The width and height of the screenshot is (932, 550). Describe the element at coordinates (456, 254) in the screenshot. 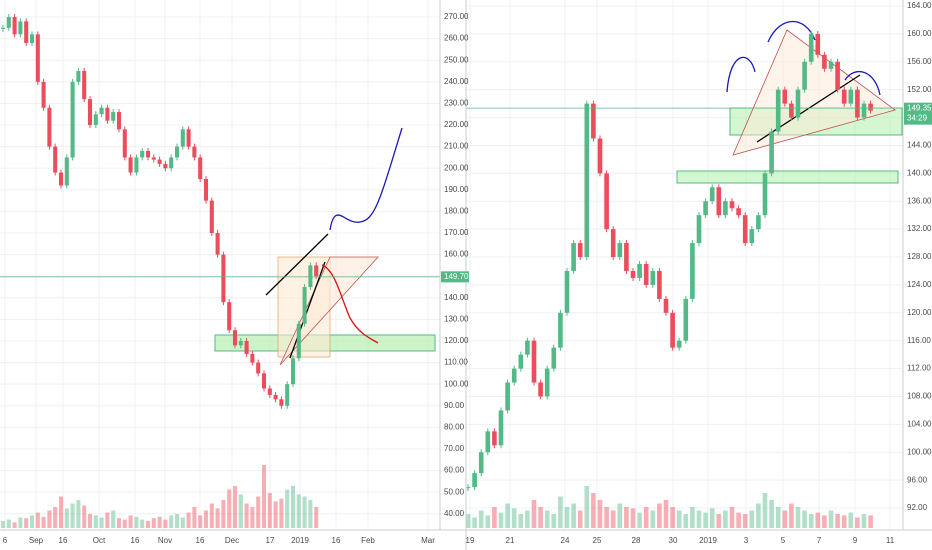

I see `y-tick-label: 160.00` at that location.